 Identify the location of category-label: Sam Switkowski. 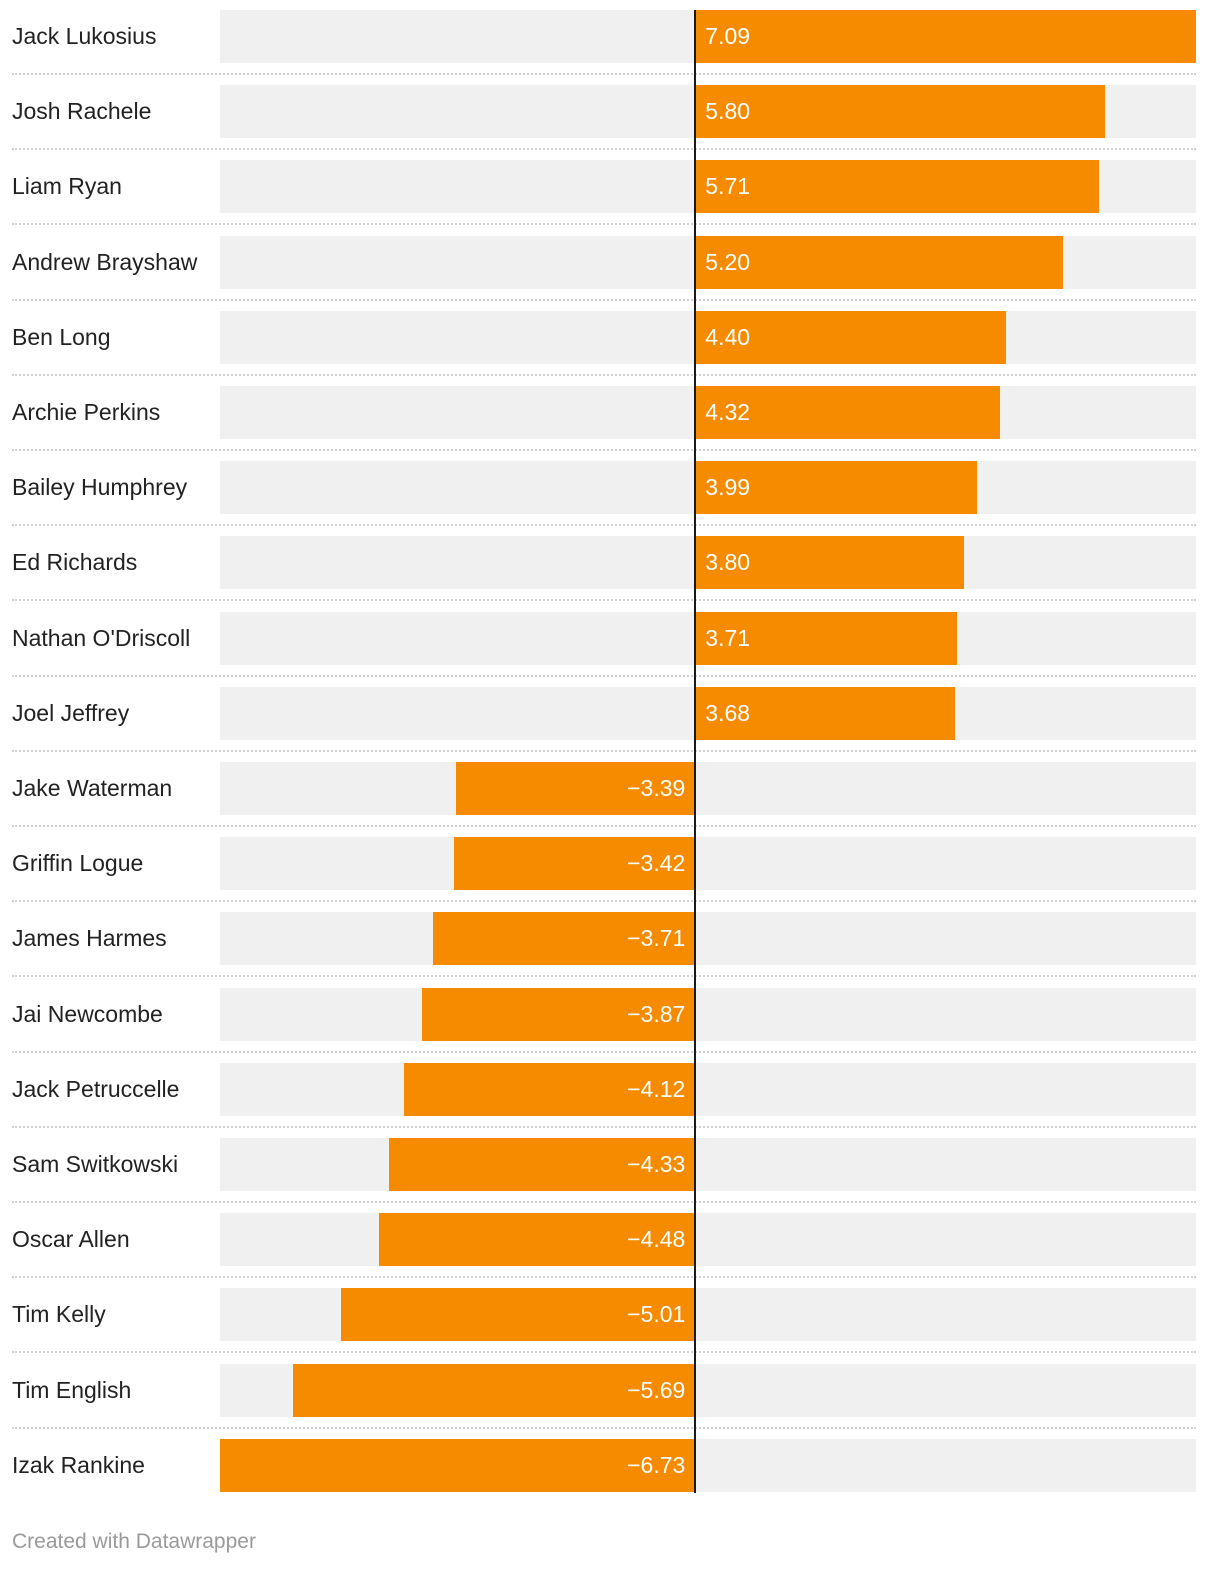
(95, 1164).